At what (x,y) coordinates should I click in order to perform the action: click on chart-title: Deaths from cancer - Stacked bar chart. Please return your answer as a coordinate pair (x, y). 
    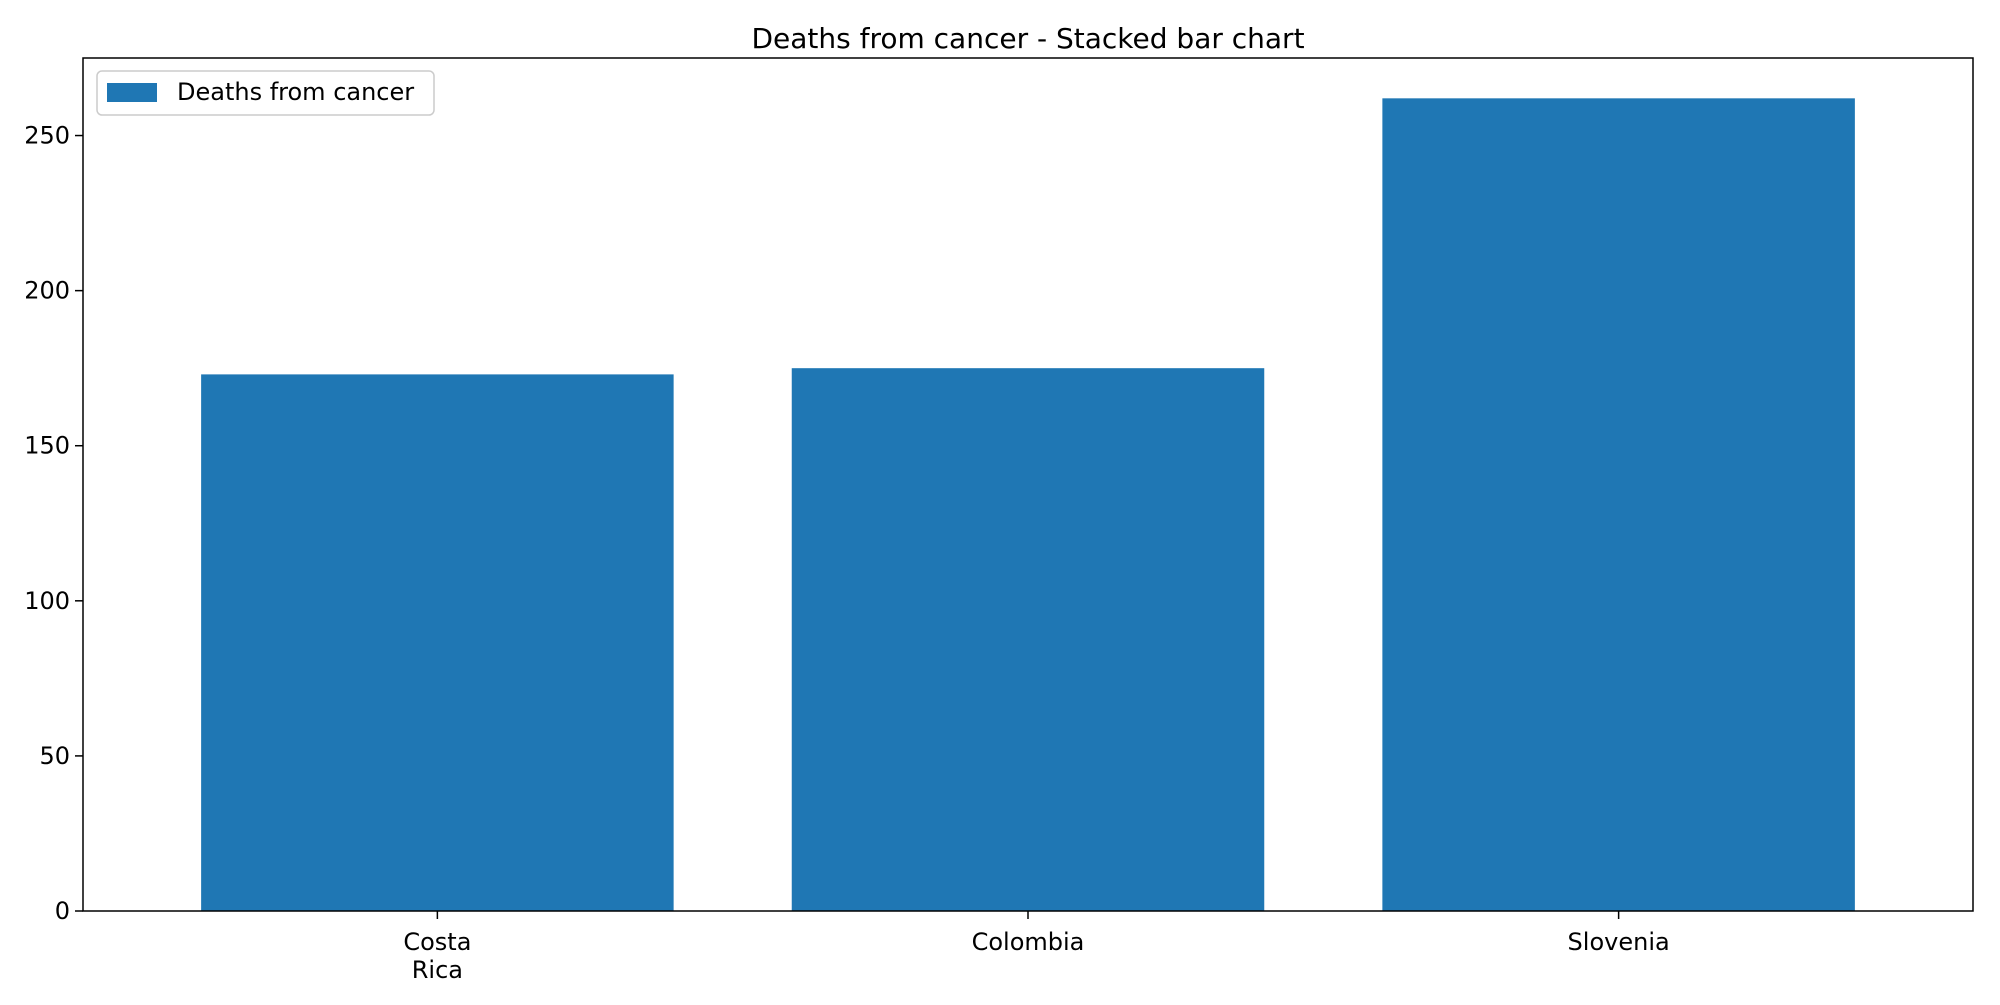
    Looking at the image, I should click on (1027, 38).